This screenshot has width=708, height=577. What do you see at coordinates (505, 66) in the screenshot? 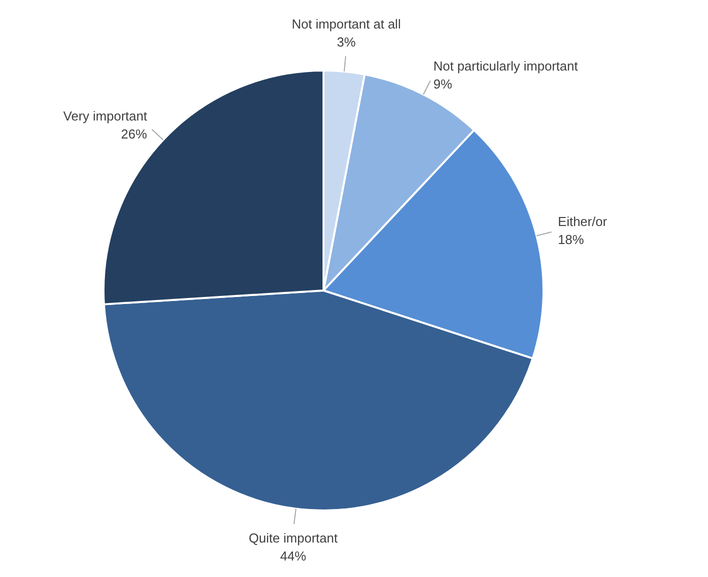
I see `slice-label: Not particularly important` at bounding box center [505, 66].